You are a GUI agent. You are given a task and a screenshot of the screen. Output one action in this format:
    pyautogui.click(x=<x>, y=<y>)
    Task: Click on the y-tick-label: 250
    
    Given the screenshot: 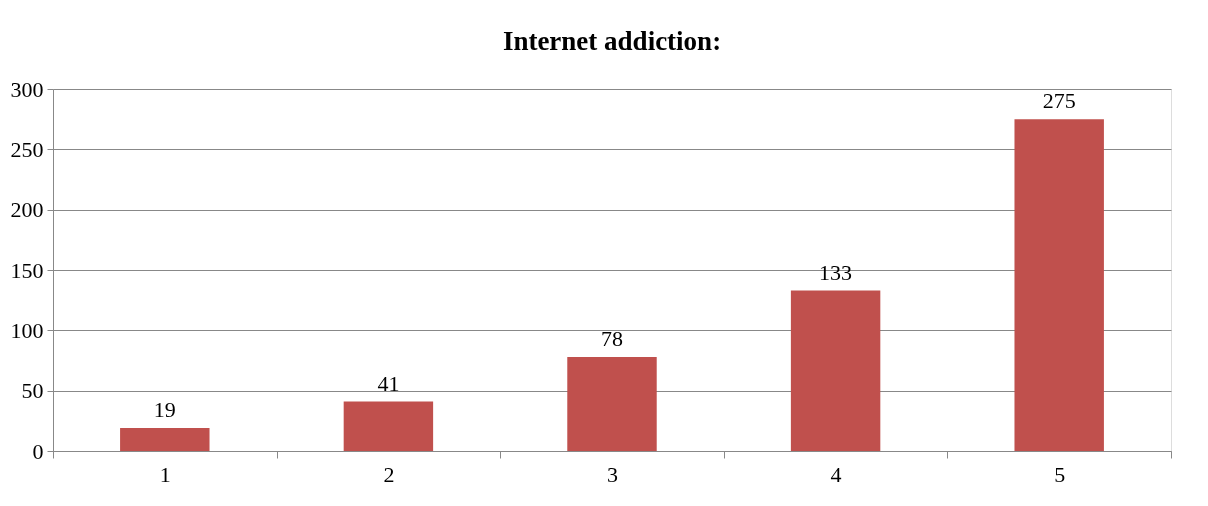 What is the action you would take?
    pyautogui.click(x=27, y=149)
    